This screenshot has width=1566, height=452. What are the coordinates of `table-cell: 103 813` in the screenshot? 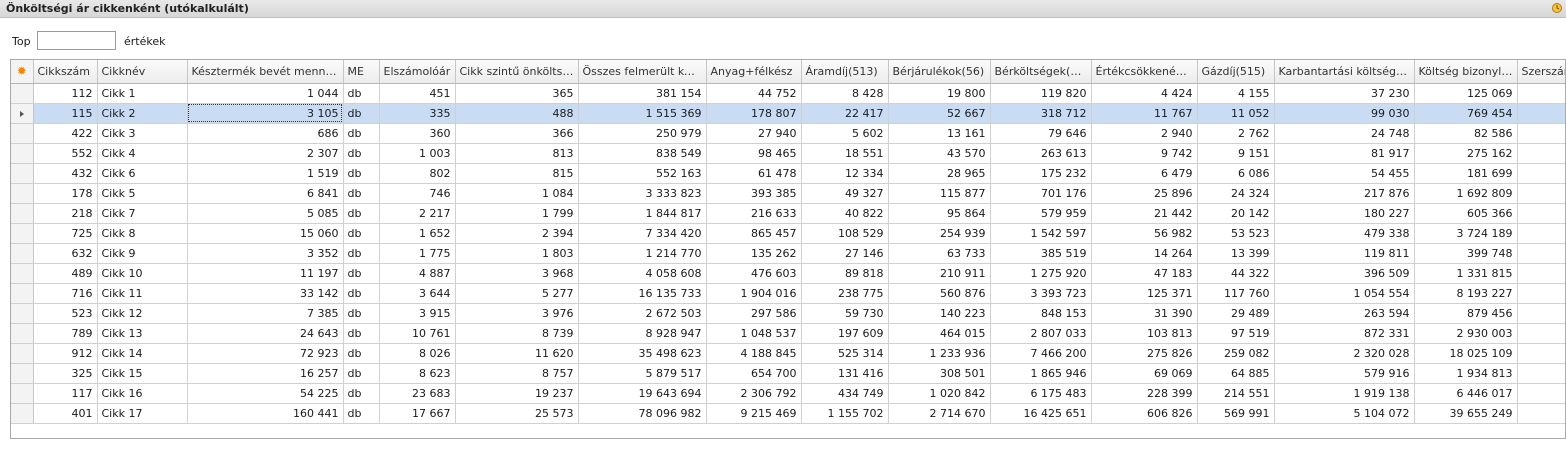 It's located at (1144, 333).